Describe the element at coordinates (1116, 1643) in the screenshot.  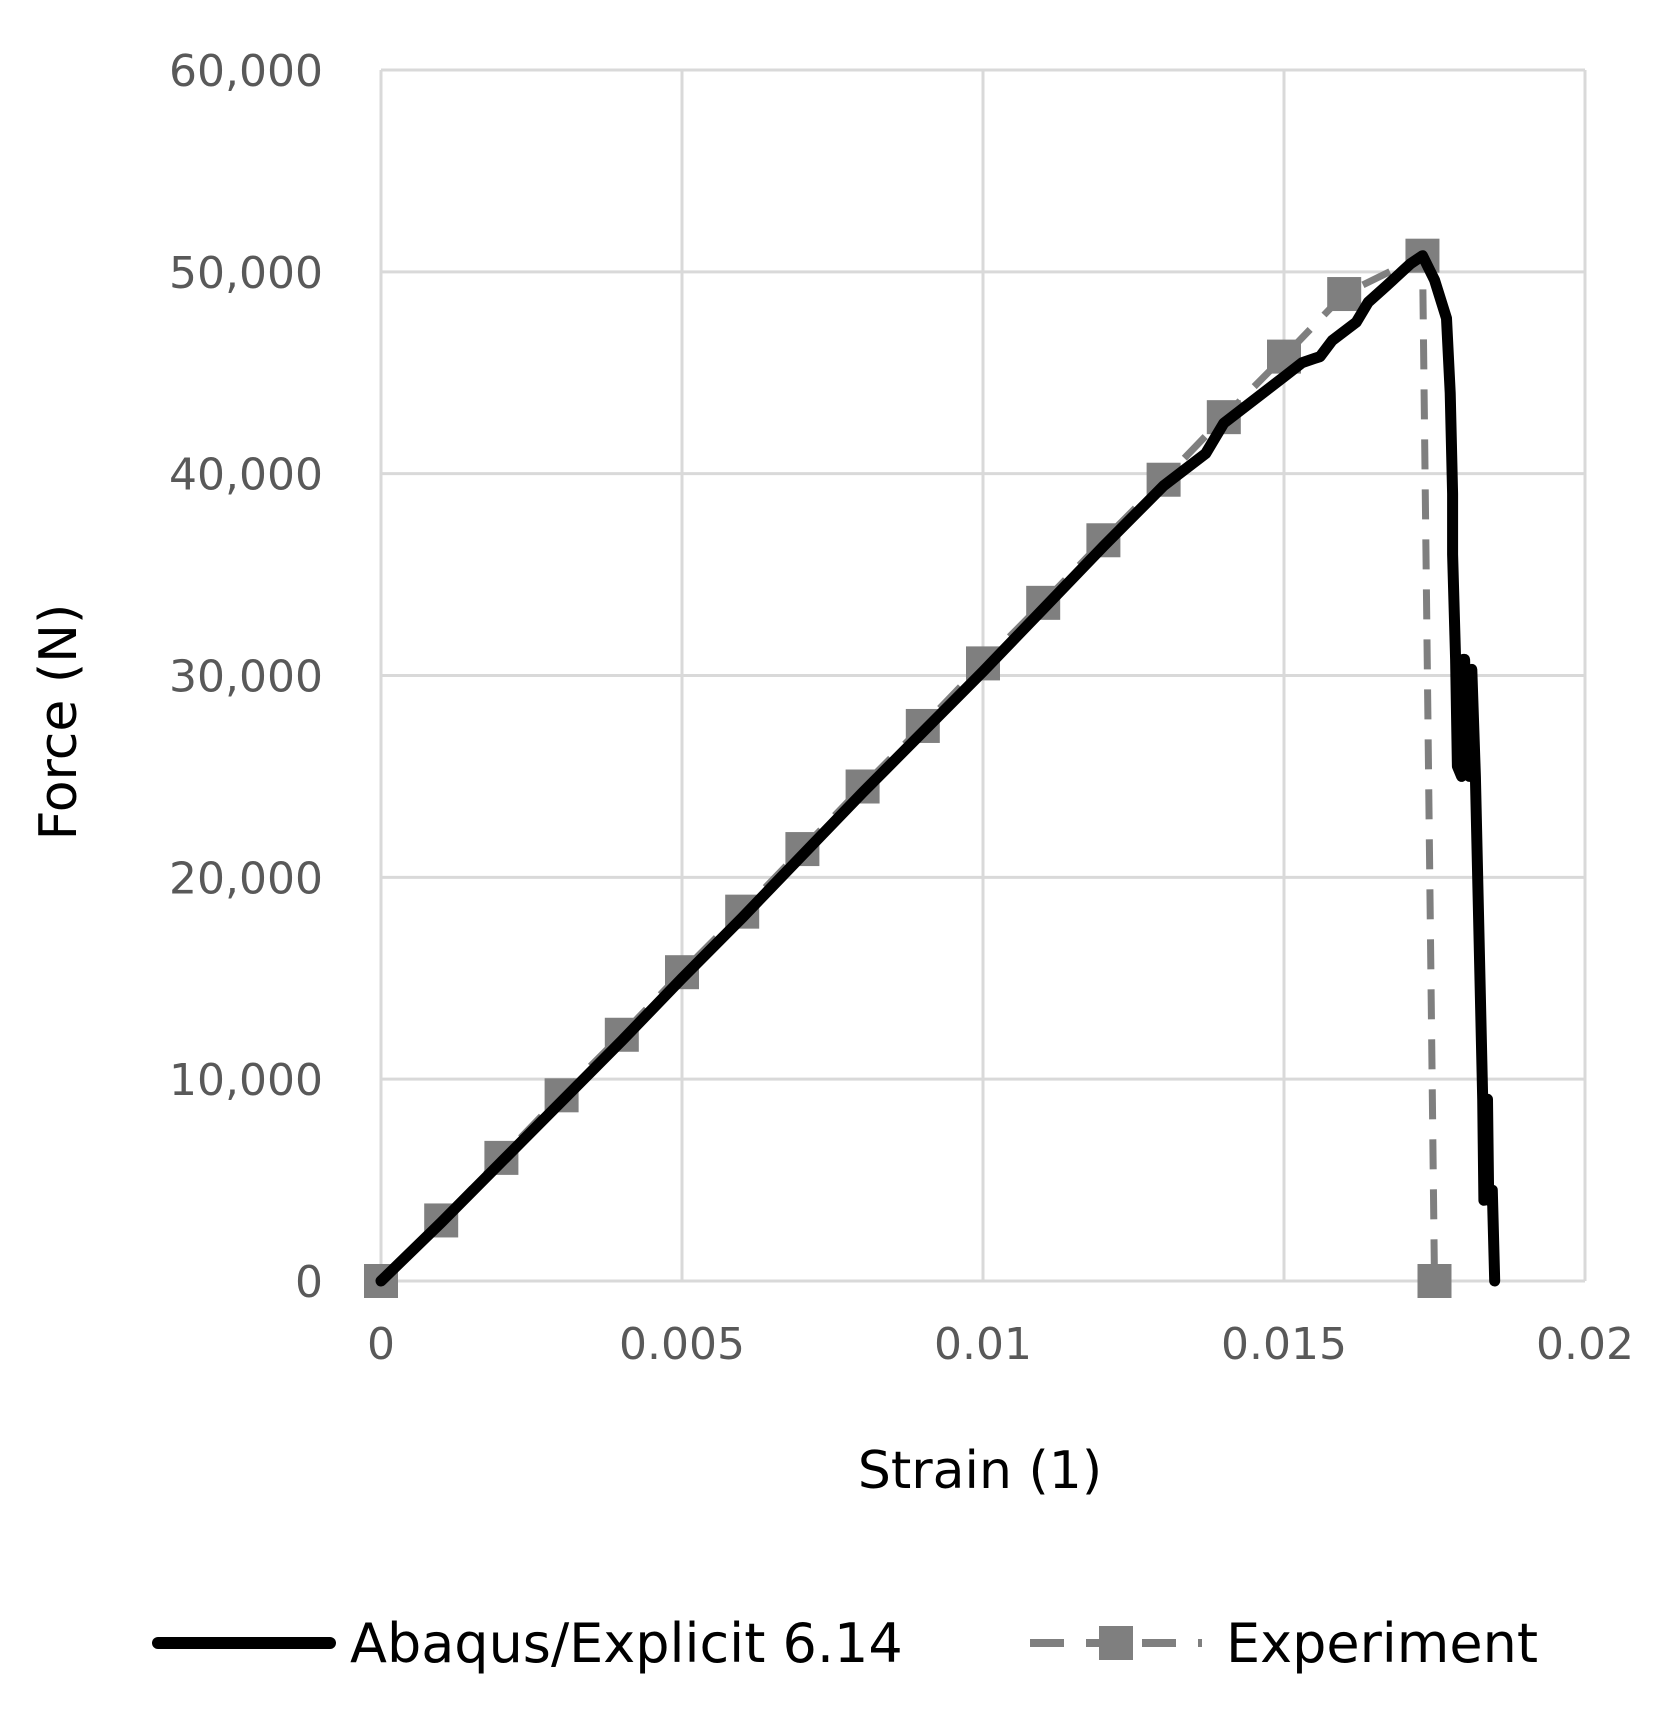
I see `legend-marker-experiment` at that location.